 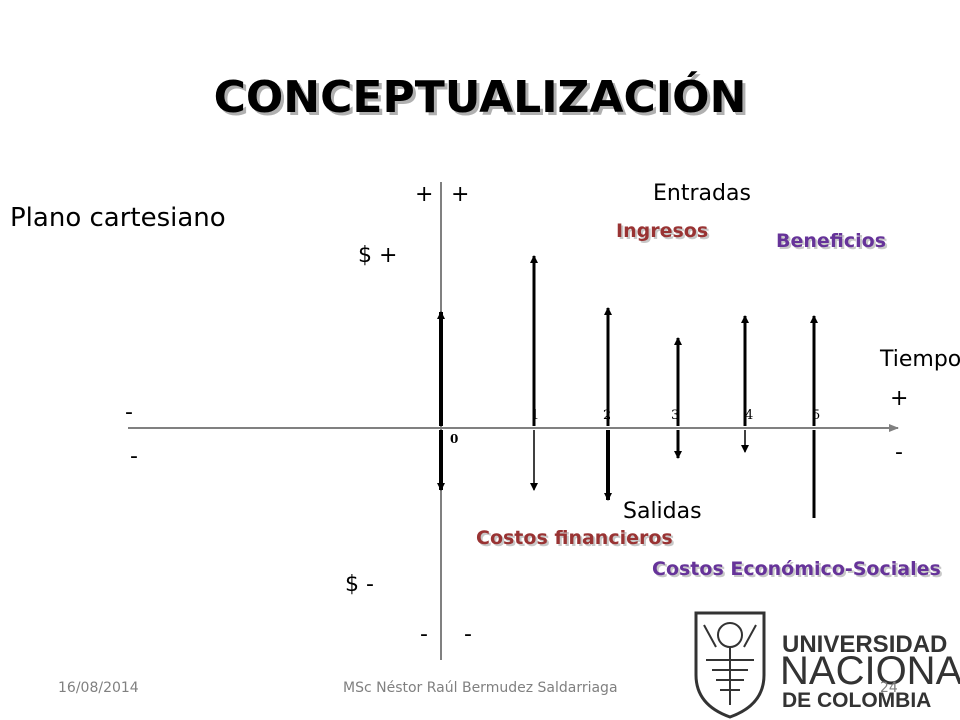 I want to click on footer-date: 16/08/2014, so click(x=98, y=688).